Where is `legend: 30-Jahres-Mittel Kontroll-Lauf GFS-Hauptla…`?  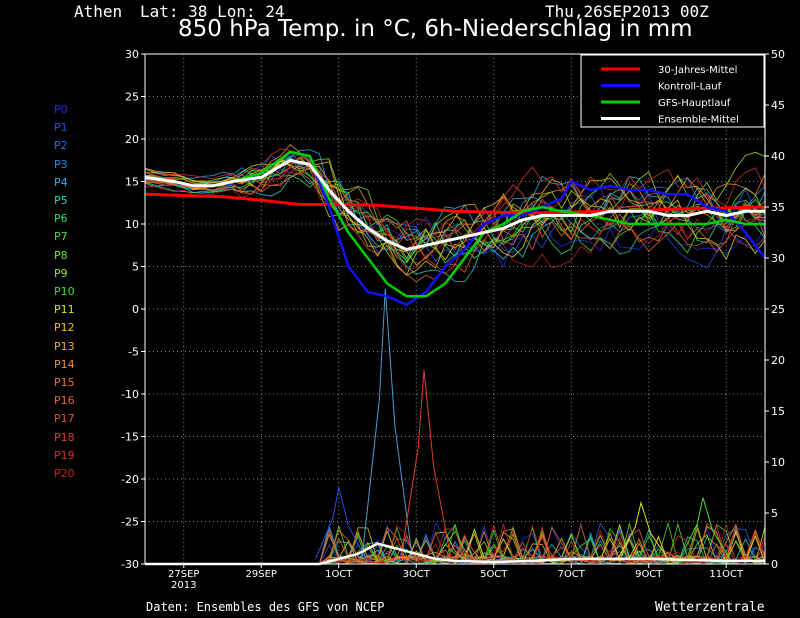
legend: 30-Jahres-Mittel Kontroll-Lauf GFS-Hauptla… is located at coordinates (672, 91).